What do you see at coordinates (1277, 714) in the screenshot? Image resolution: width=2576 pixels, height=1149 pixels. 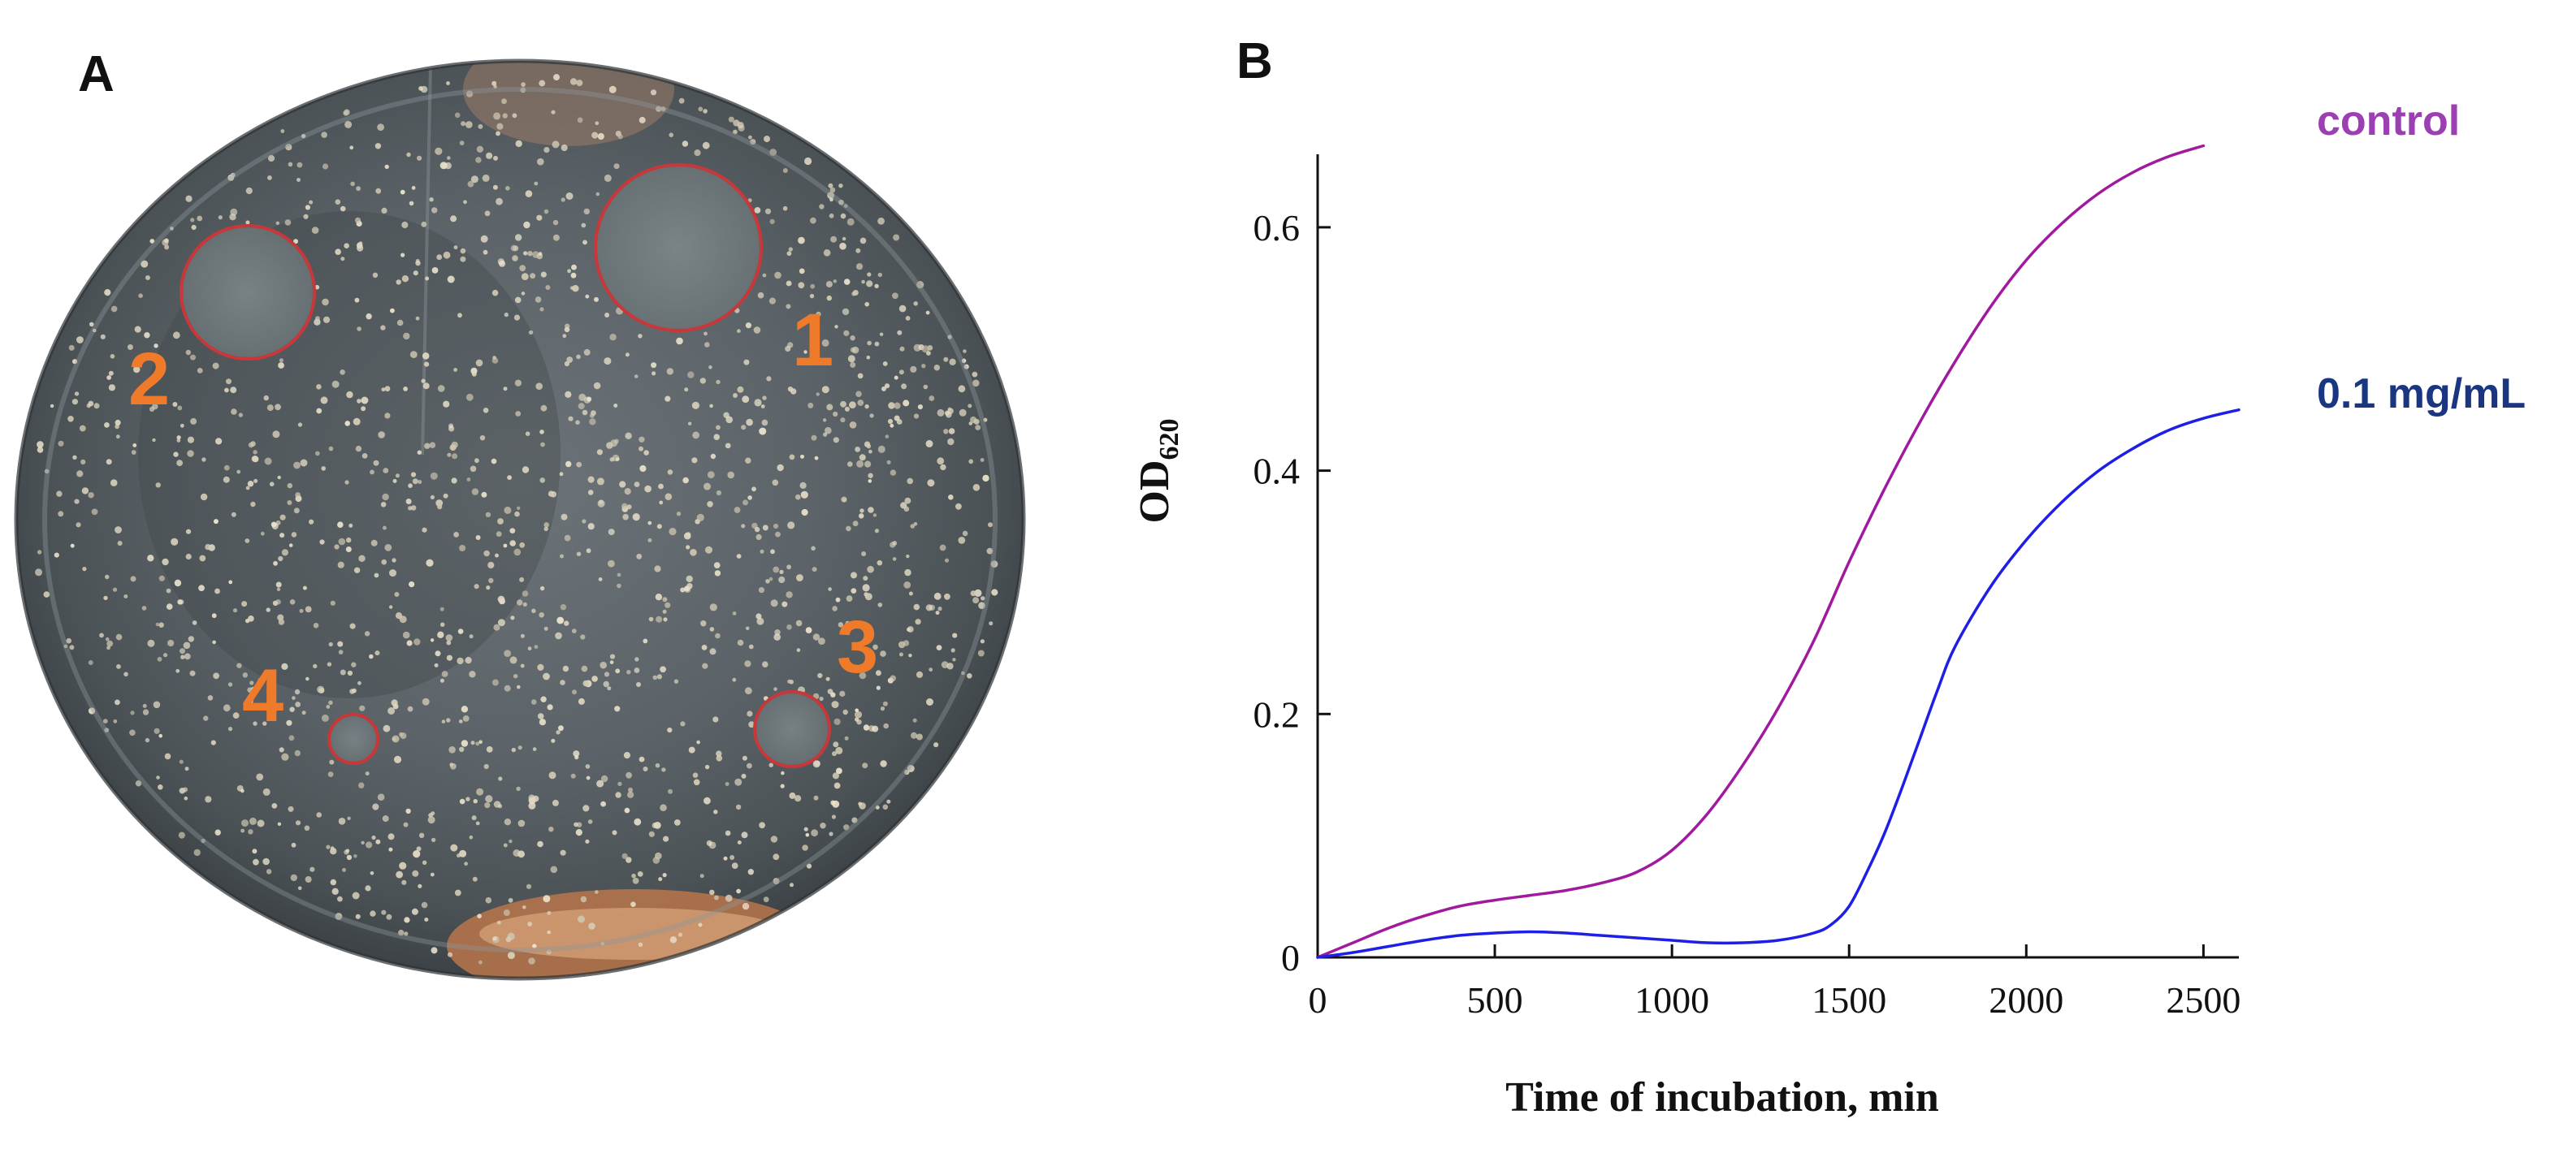 I see `y-tick-label: 0.2` at bounding box center [1277, 714].